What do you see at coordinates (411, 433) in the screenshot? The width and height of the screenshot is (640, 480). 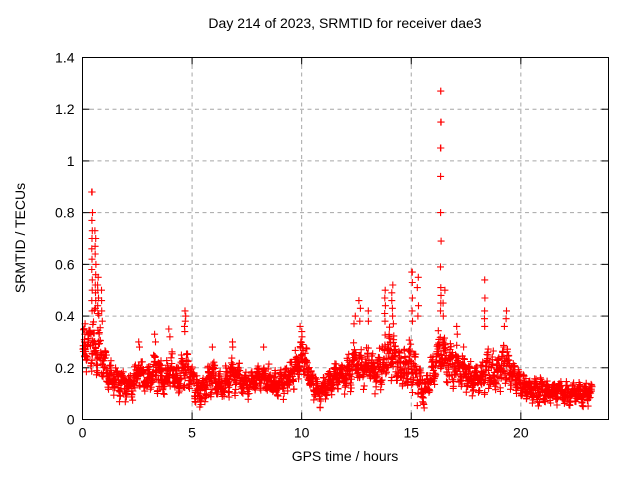 I see `x-tick-label: 15` at bounding box center [411, 433].